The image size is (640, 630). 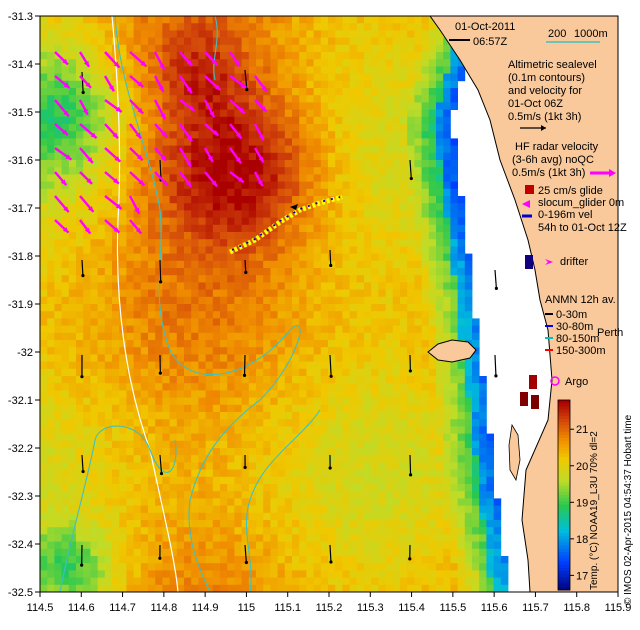 What do you see at coordinates (20, 209) in the screenshot?
I see `y-tick-label: -31.7` at bounding box center [20, 209].